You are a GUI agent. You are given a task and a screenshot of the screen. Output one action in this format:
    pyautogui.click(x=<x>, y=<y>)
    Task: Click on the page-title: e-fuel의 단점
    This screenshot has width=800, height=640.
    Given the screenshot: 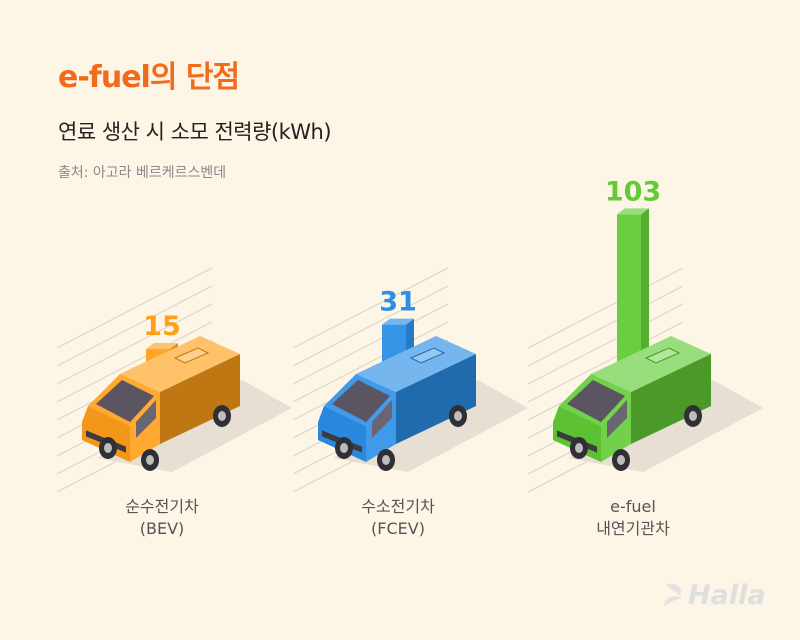 What is the action you would take?
    pyautogui.click(x=149, y=77)
    